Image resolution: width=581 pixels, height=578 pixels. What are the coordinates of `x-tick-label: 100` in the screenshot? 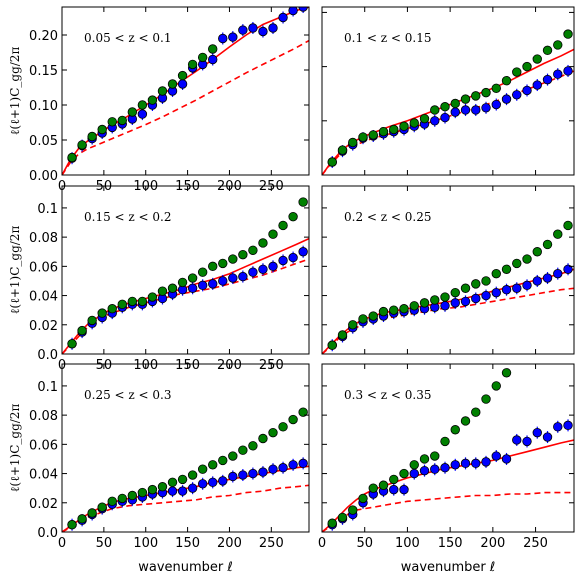 It's located at (407, 543).